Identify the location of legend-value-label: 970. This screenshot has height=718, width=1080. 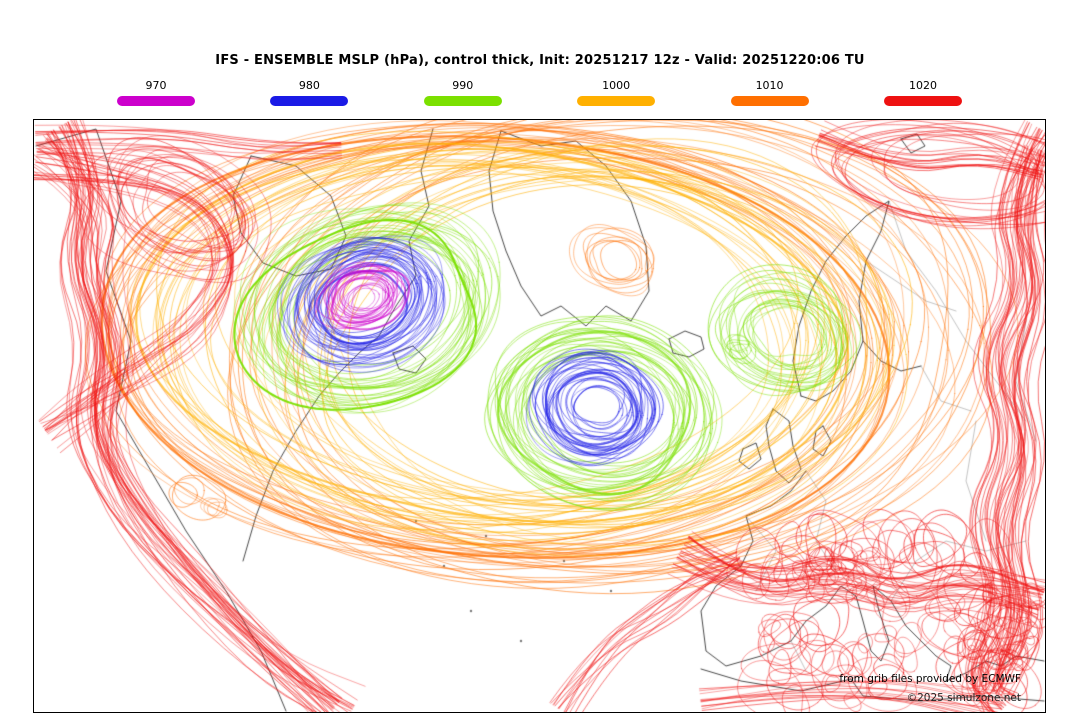
(156, 85).